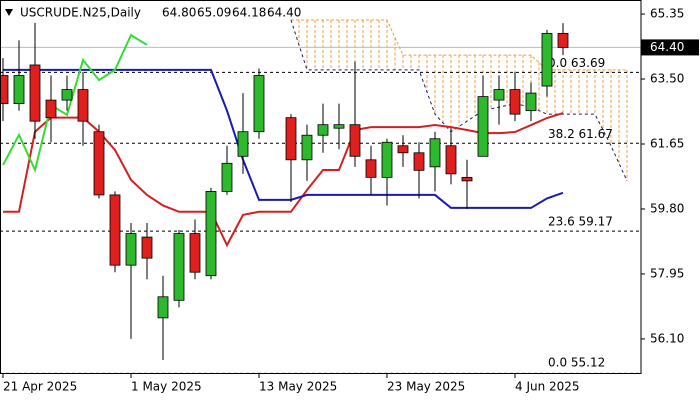 This screenshot has height=400, width=700. I want to click on x-tick-label: 13 May 2025, so click(298, 387).